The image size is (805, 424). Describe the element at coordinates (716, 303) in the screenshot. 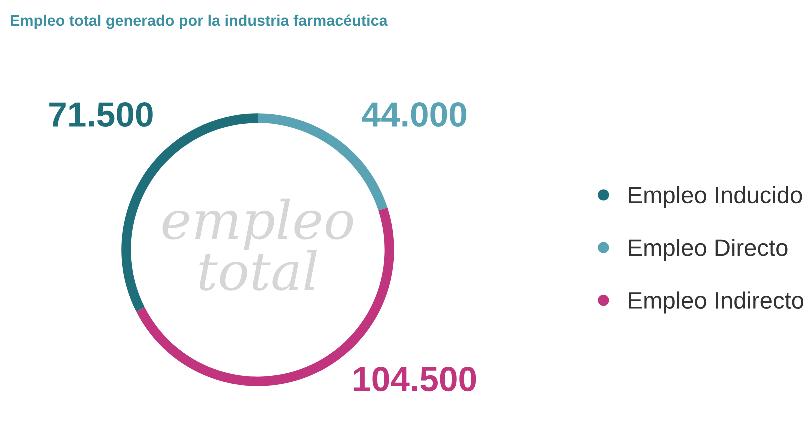

I see `legend-label: Empleo Indirecto` at that location.